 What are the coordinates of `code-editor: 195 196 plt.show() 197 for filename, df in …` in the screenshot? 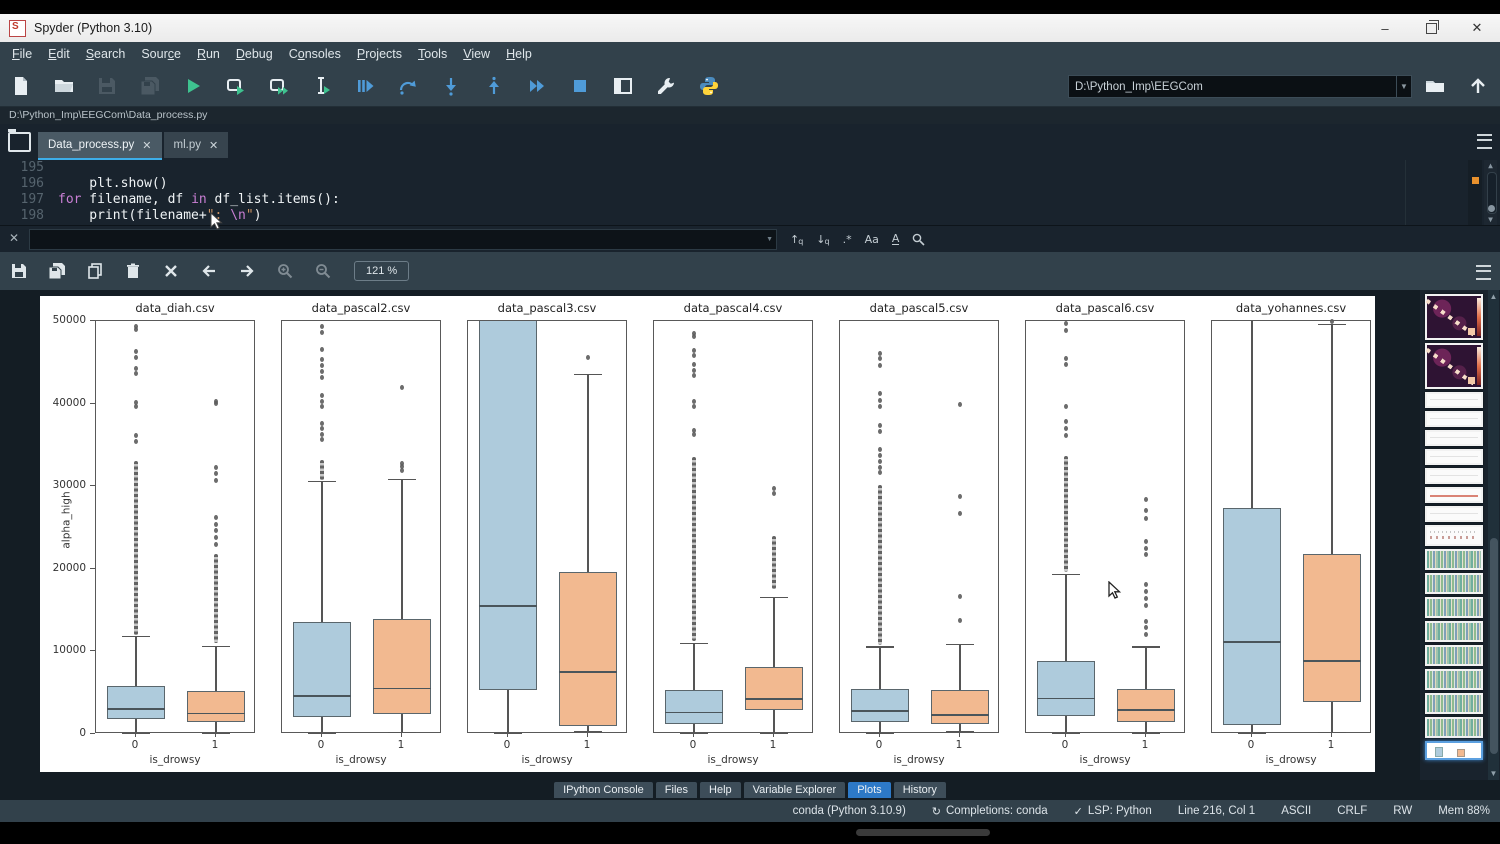 It's located at (750, 192).